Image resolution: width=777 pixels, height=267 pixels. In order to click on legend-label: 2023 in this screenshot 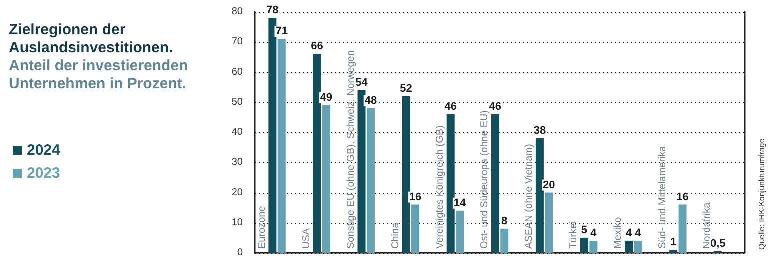, I will do `click(43, 173)`.